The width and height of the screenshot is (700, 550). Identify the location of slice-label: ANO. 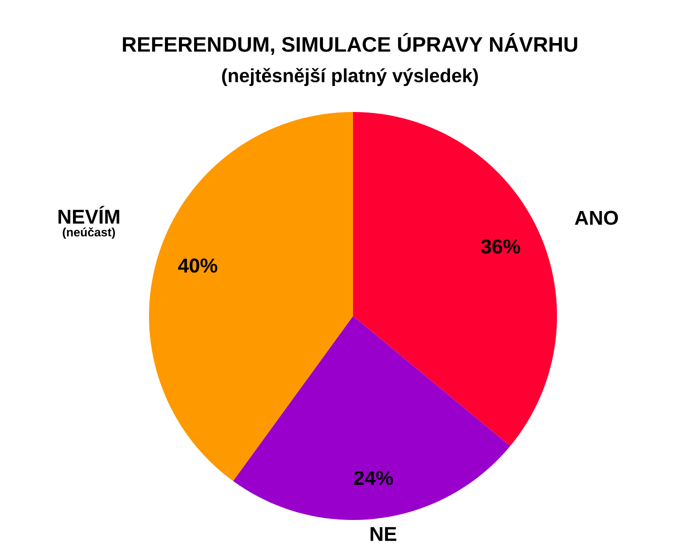
(596, 217).